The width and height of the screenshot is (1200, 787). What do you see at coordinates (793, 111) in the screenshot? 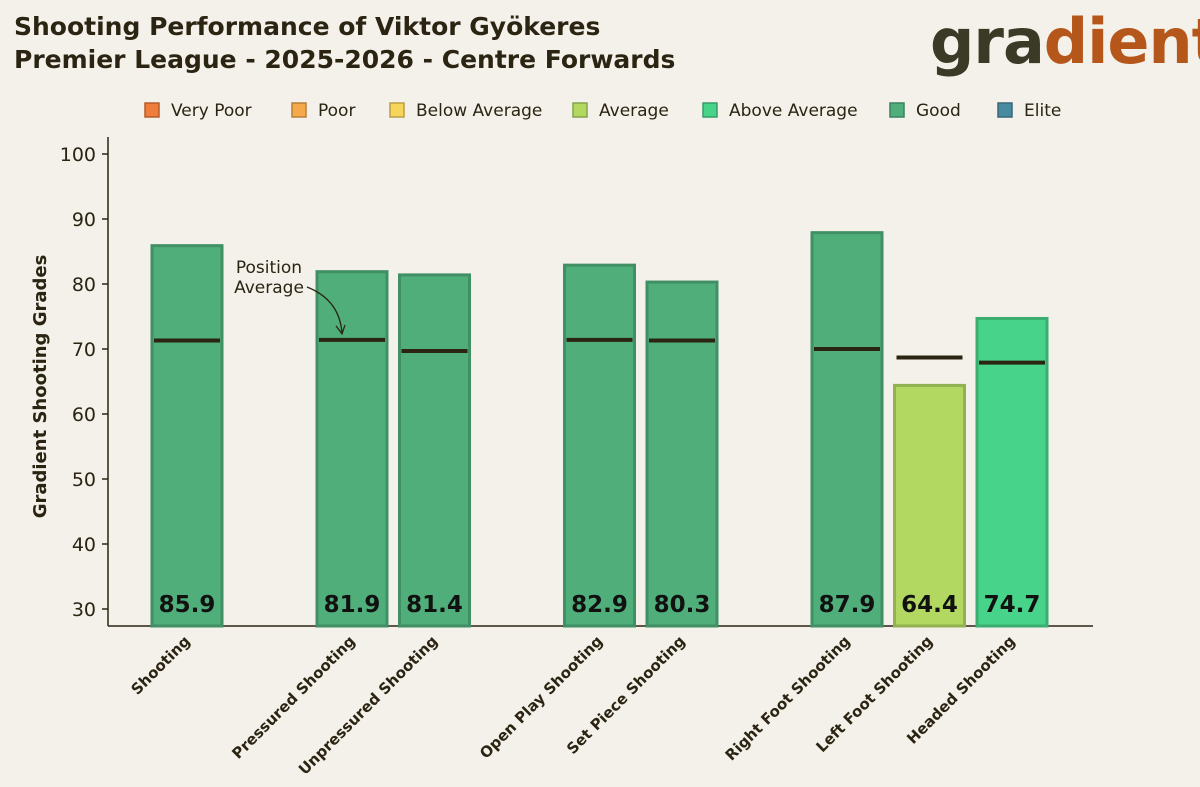
I see `legend-label-above-average: Above Average` at bounding box center [793, 111].